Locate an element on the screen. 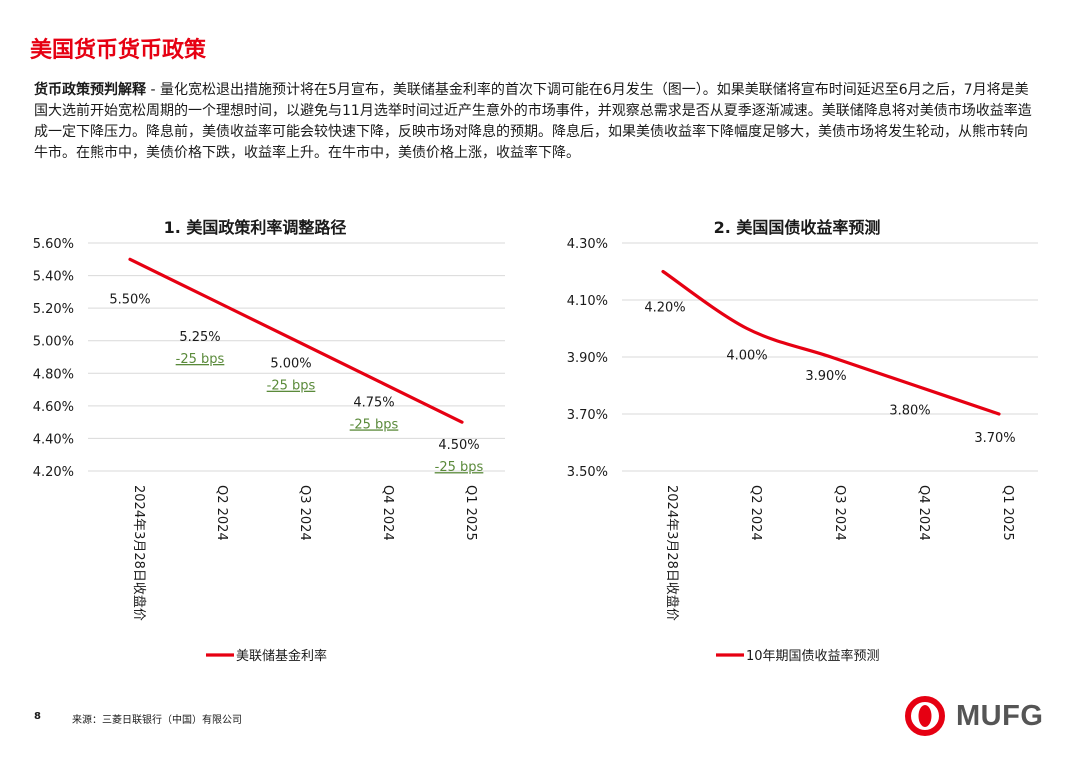 This screenshot has height=764, width=1080. chart1-data-label: 5.00% is located at coordinates (290, 364).